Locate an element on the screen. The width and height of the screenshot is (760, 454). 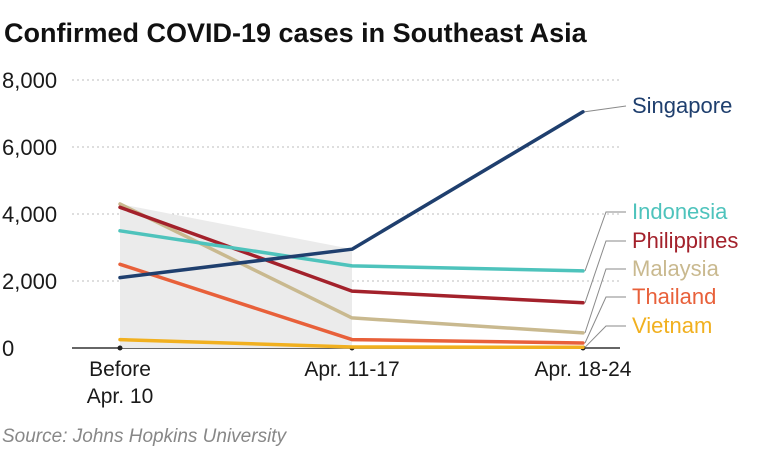
x-tick-label: Apr. 10 is located at coordinates (120, 396).